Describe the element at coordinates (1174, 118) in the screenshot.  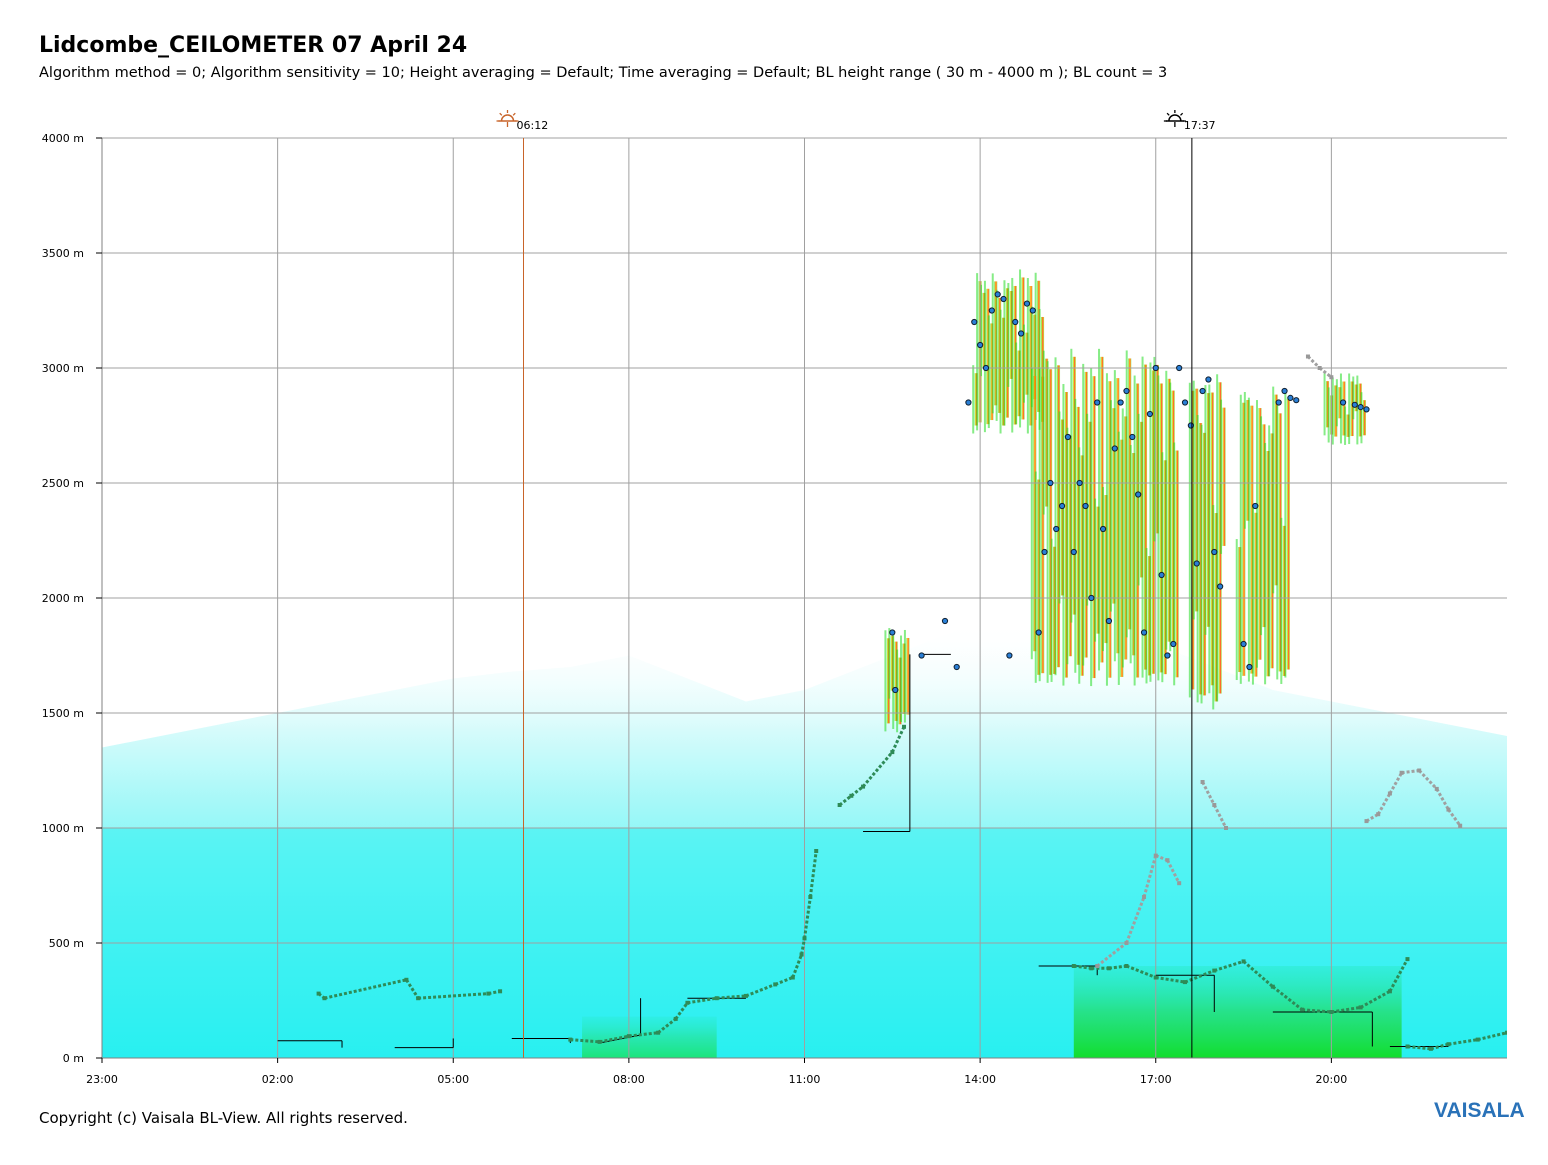
I see `sunset-icon` at that location.